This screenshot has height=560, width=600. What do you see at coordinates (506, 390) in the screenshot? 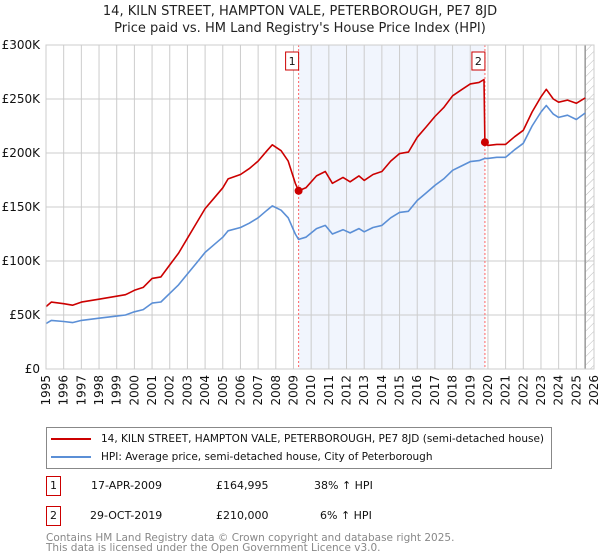
I see `x-tick-label: 2021` at bounding box center [506, 390].